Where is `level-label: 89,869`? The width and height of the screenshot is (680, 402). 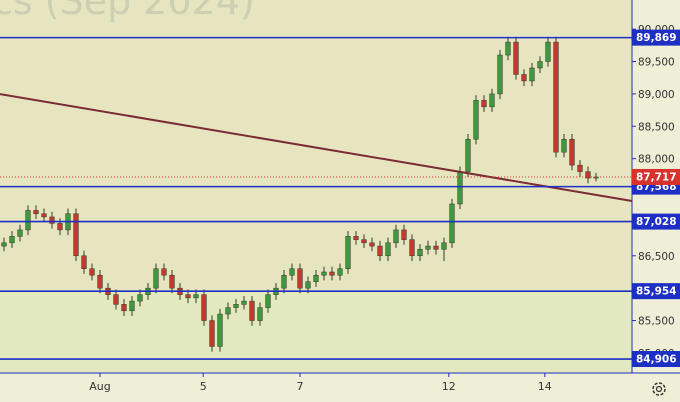
level-label: 89,869 is located at coordinates (656, 38).